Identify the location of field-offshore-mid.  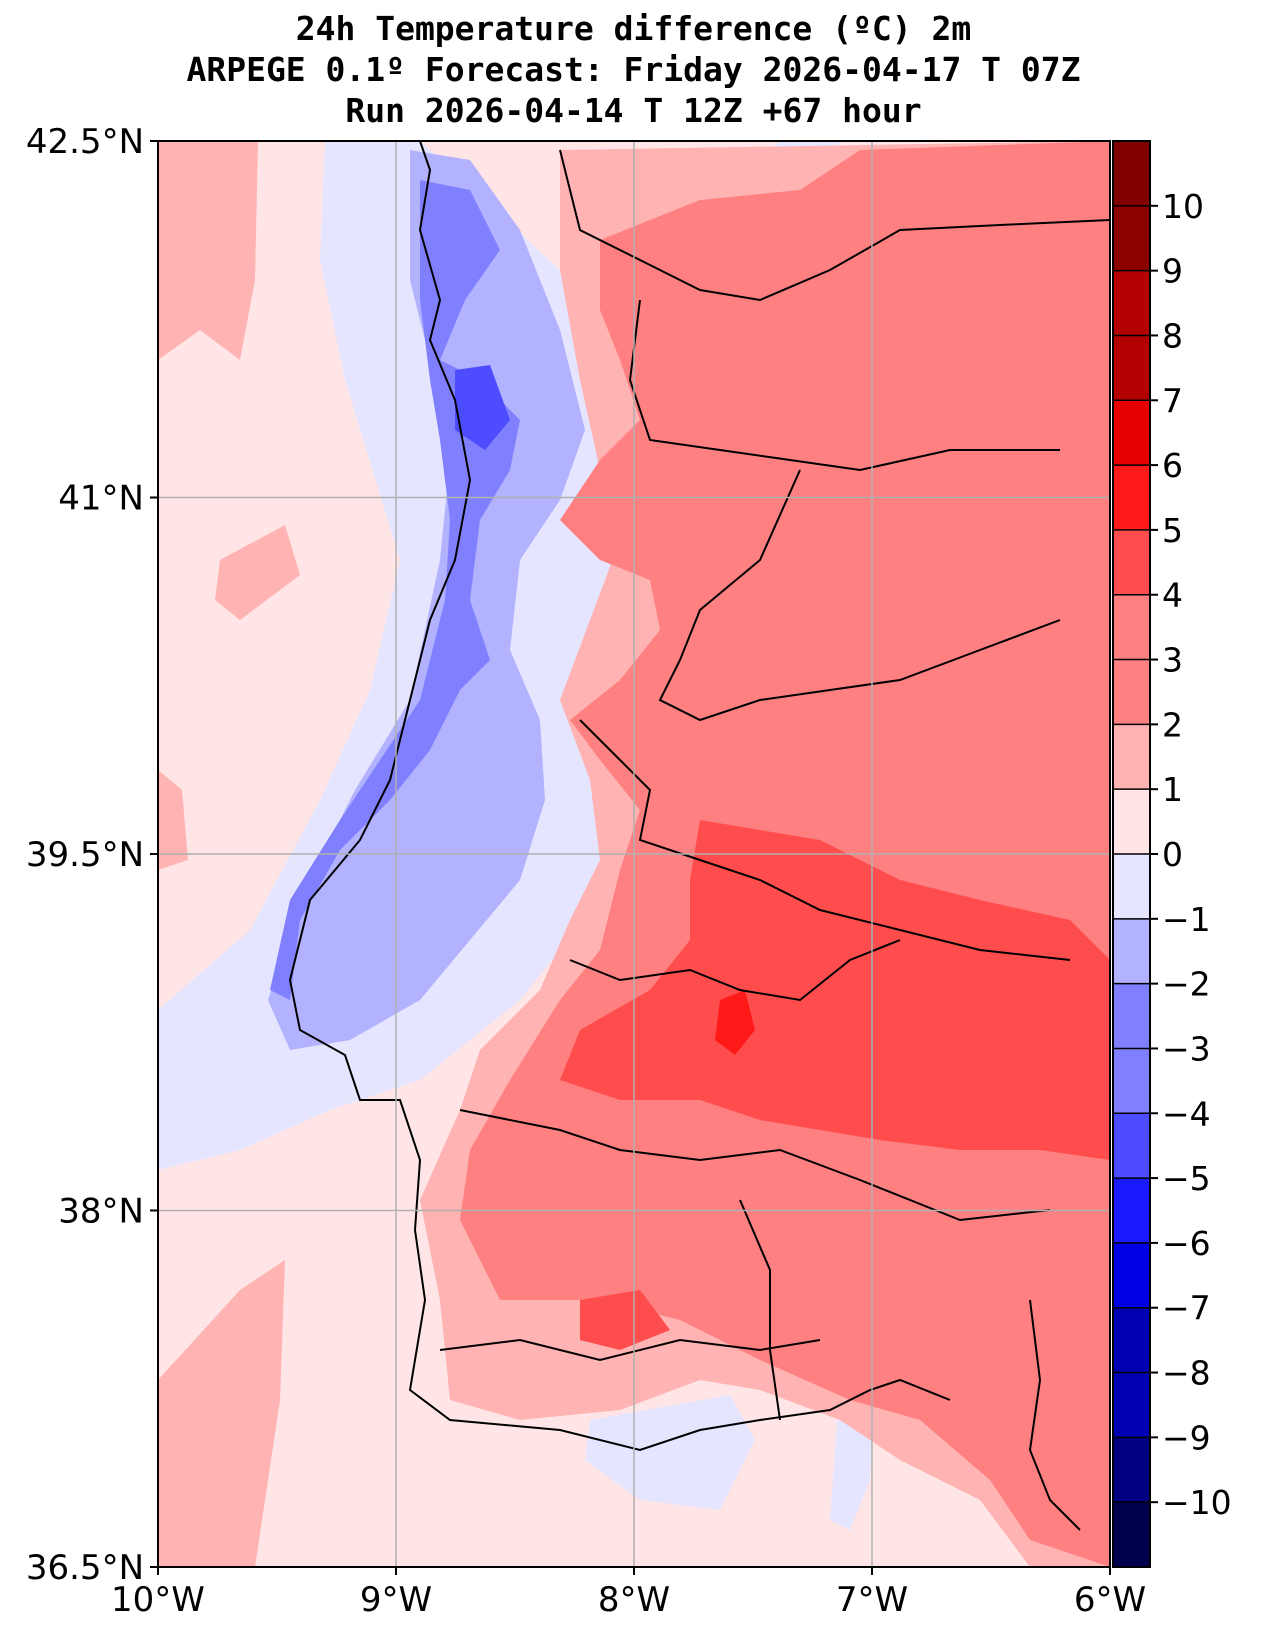
(173, 820).